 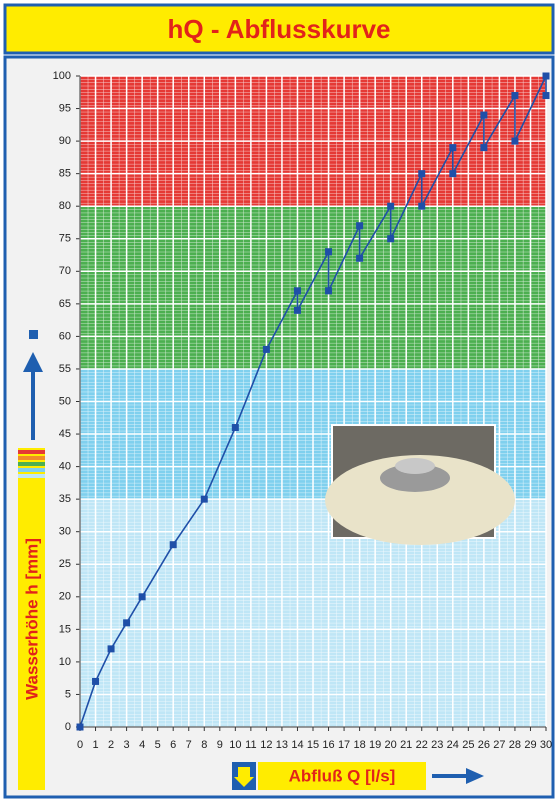 What do you see at coordinates (142, 745) in the screenshot?
I see `x-tick-label: 4` at bounding box center [142, 745].